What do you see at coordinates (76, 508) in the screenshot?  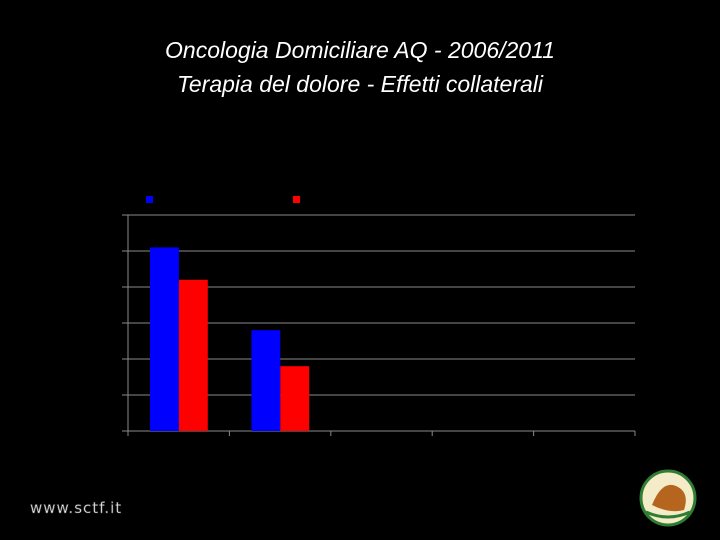 I see `footer-url: www.sctf.it` at bounding box center [76, 508].